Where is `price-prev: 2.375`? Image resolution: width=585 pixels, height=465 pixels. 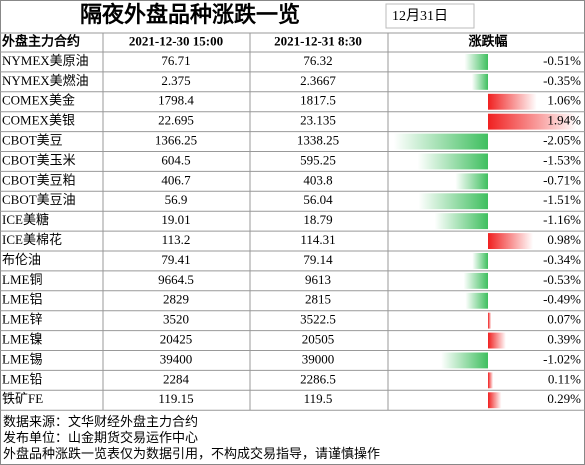
price-prev: 2.375 is located at coordinates (175, 80).